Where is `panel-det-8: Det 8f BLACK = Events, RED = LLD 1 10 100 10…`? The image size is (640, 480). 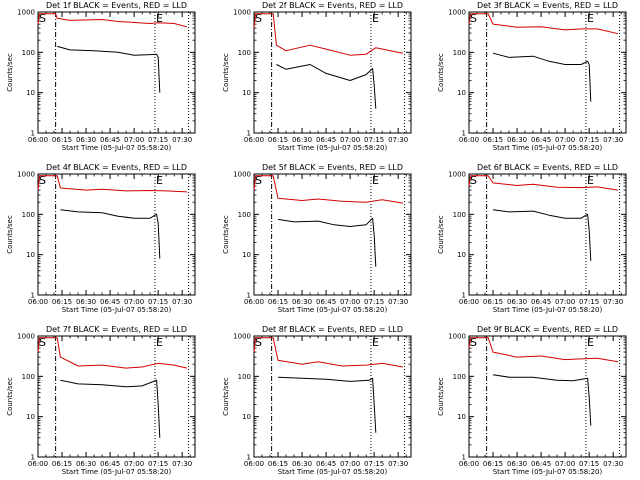 panel-det-8: Det 8f BLACK = Events, RED = LLD 1 10 100 10… is located at coordinates (317, 400).